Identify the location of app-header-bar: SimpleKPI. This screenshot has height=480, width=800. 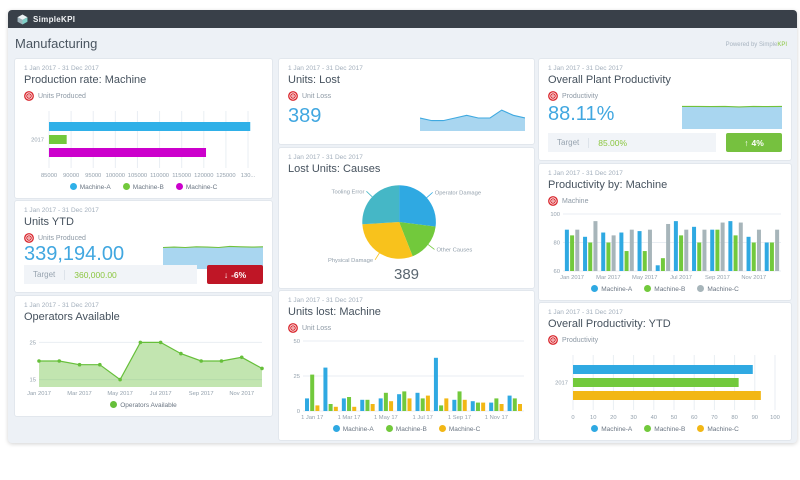
(402, 19).